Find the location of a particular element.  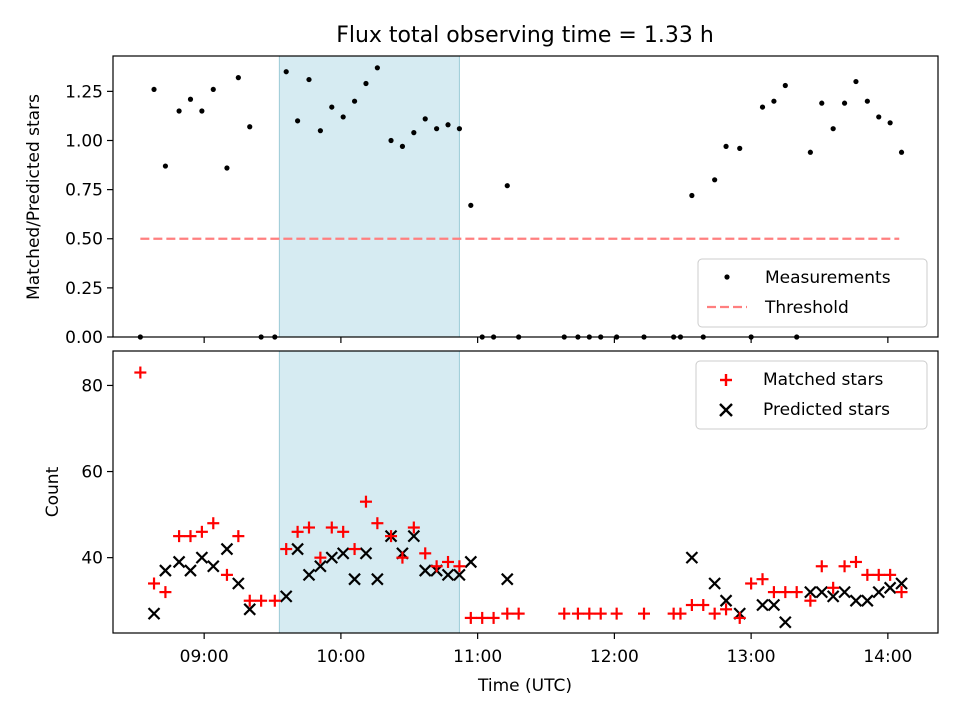

top-y-ticks: 0.00 0.25 0.50 0.75 1.00 1.25 is located at coordinates (89, 215).